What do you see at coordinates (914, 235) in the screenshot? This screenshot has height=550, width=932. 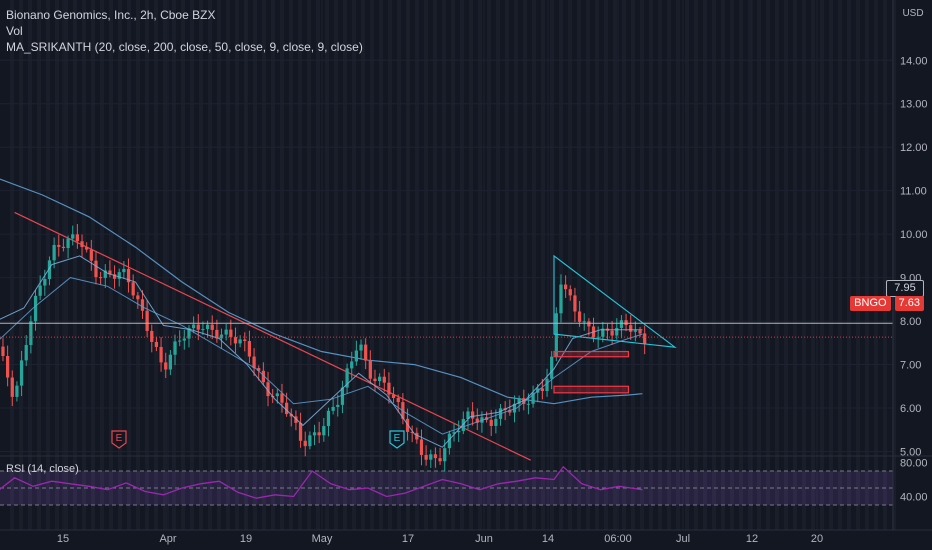 I see `price-tick-label: 10.00` at bounding box center [914, 235].